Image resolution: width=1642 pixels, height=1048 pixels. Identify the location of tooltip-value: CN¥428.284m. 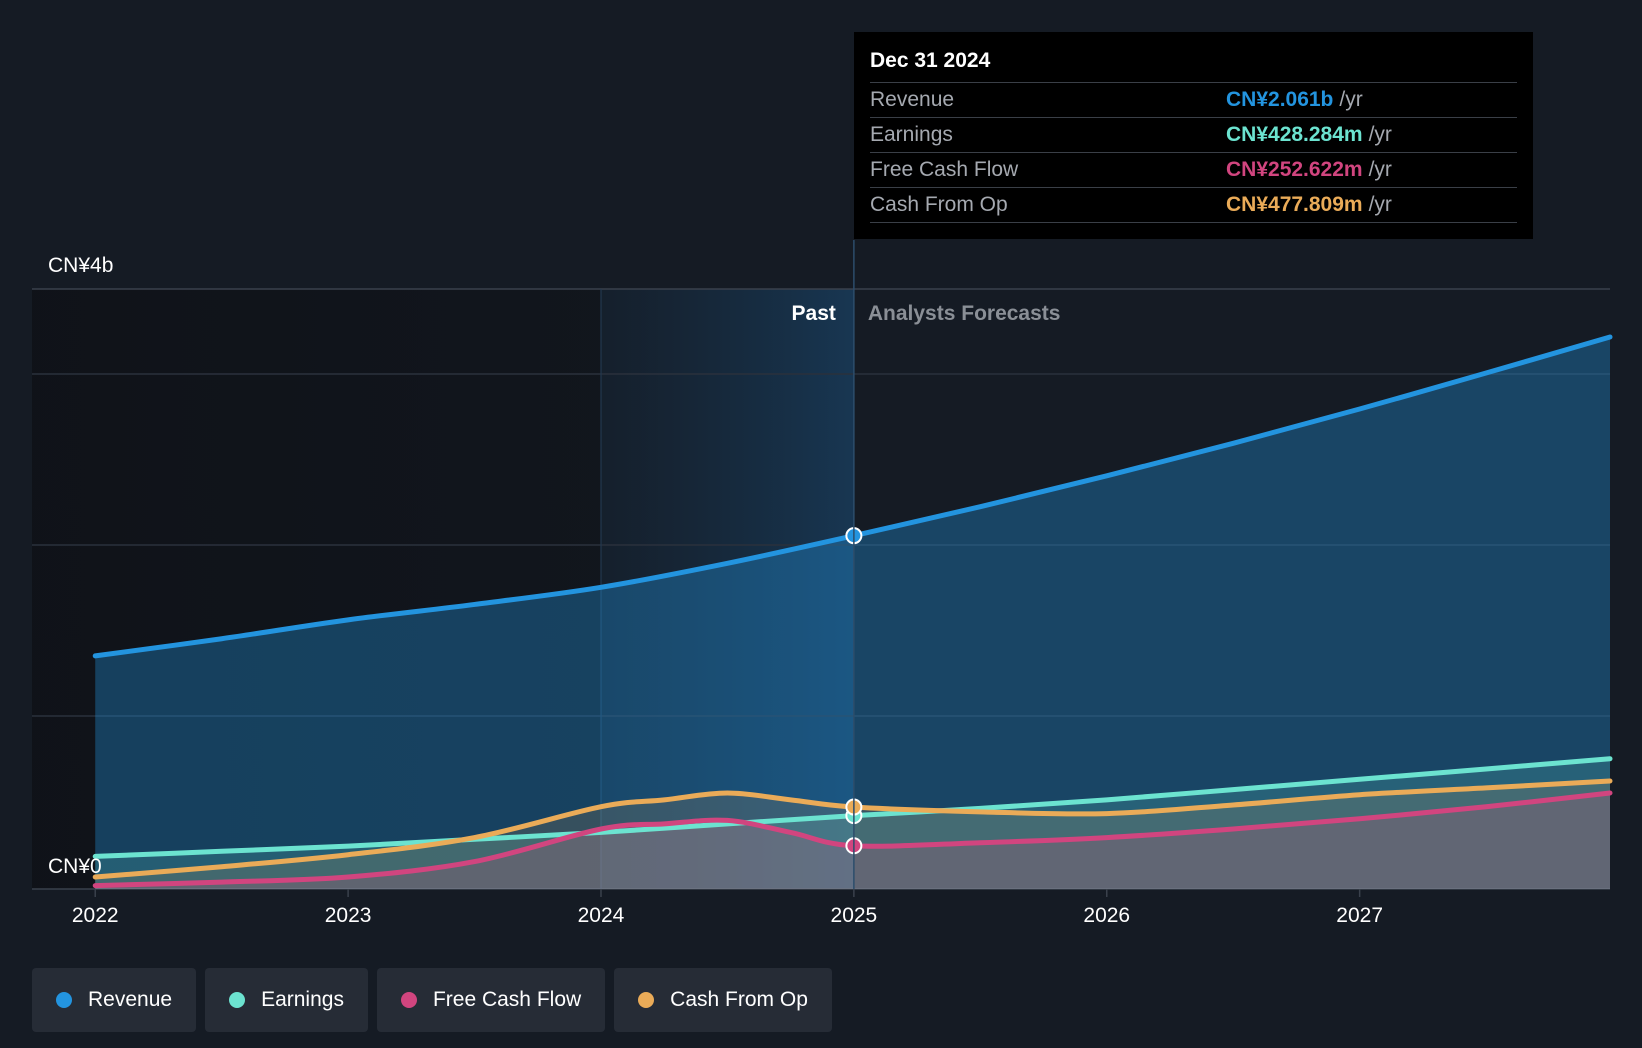
(1294, 134).